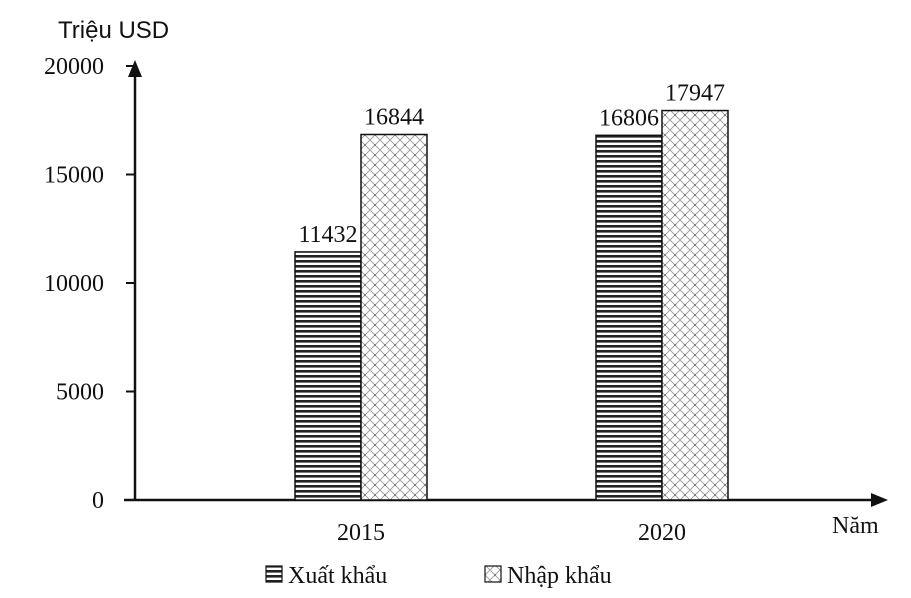  What do you see at coordinates (274, 574) in the screenshot?
I see `legend-swatch-xuat-khau` at bounding box center [274, 574].